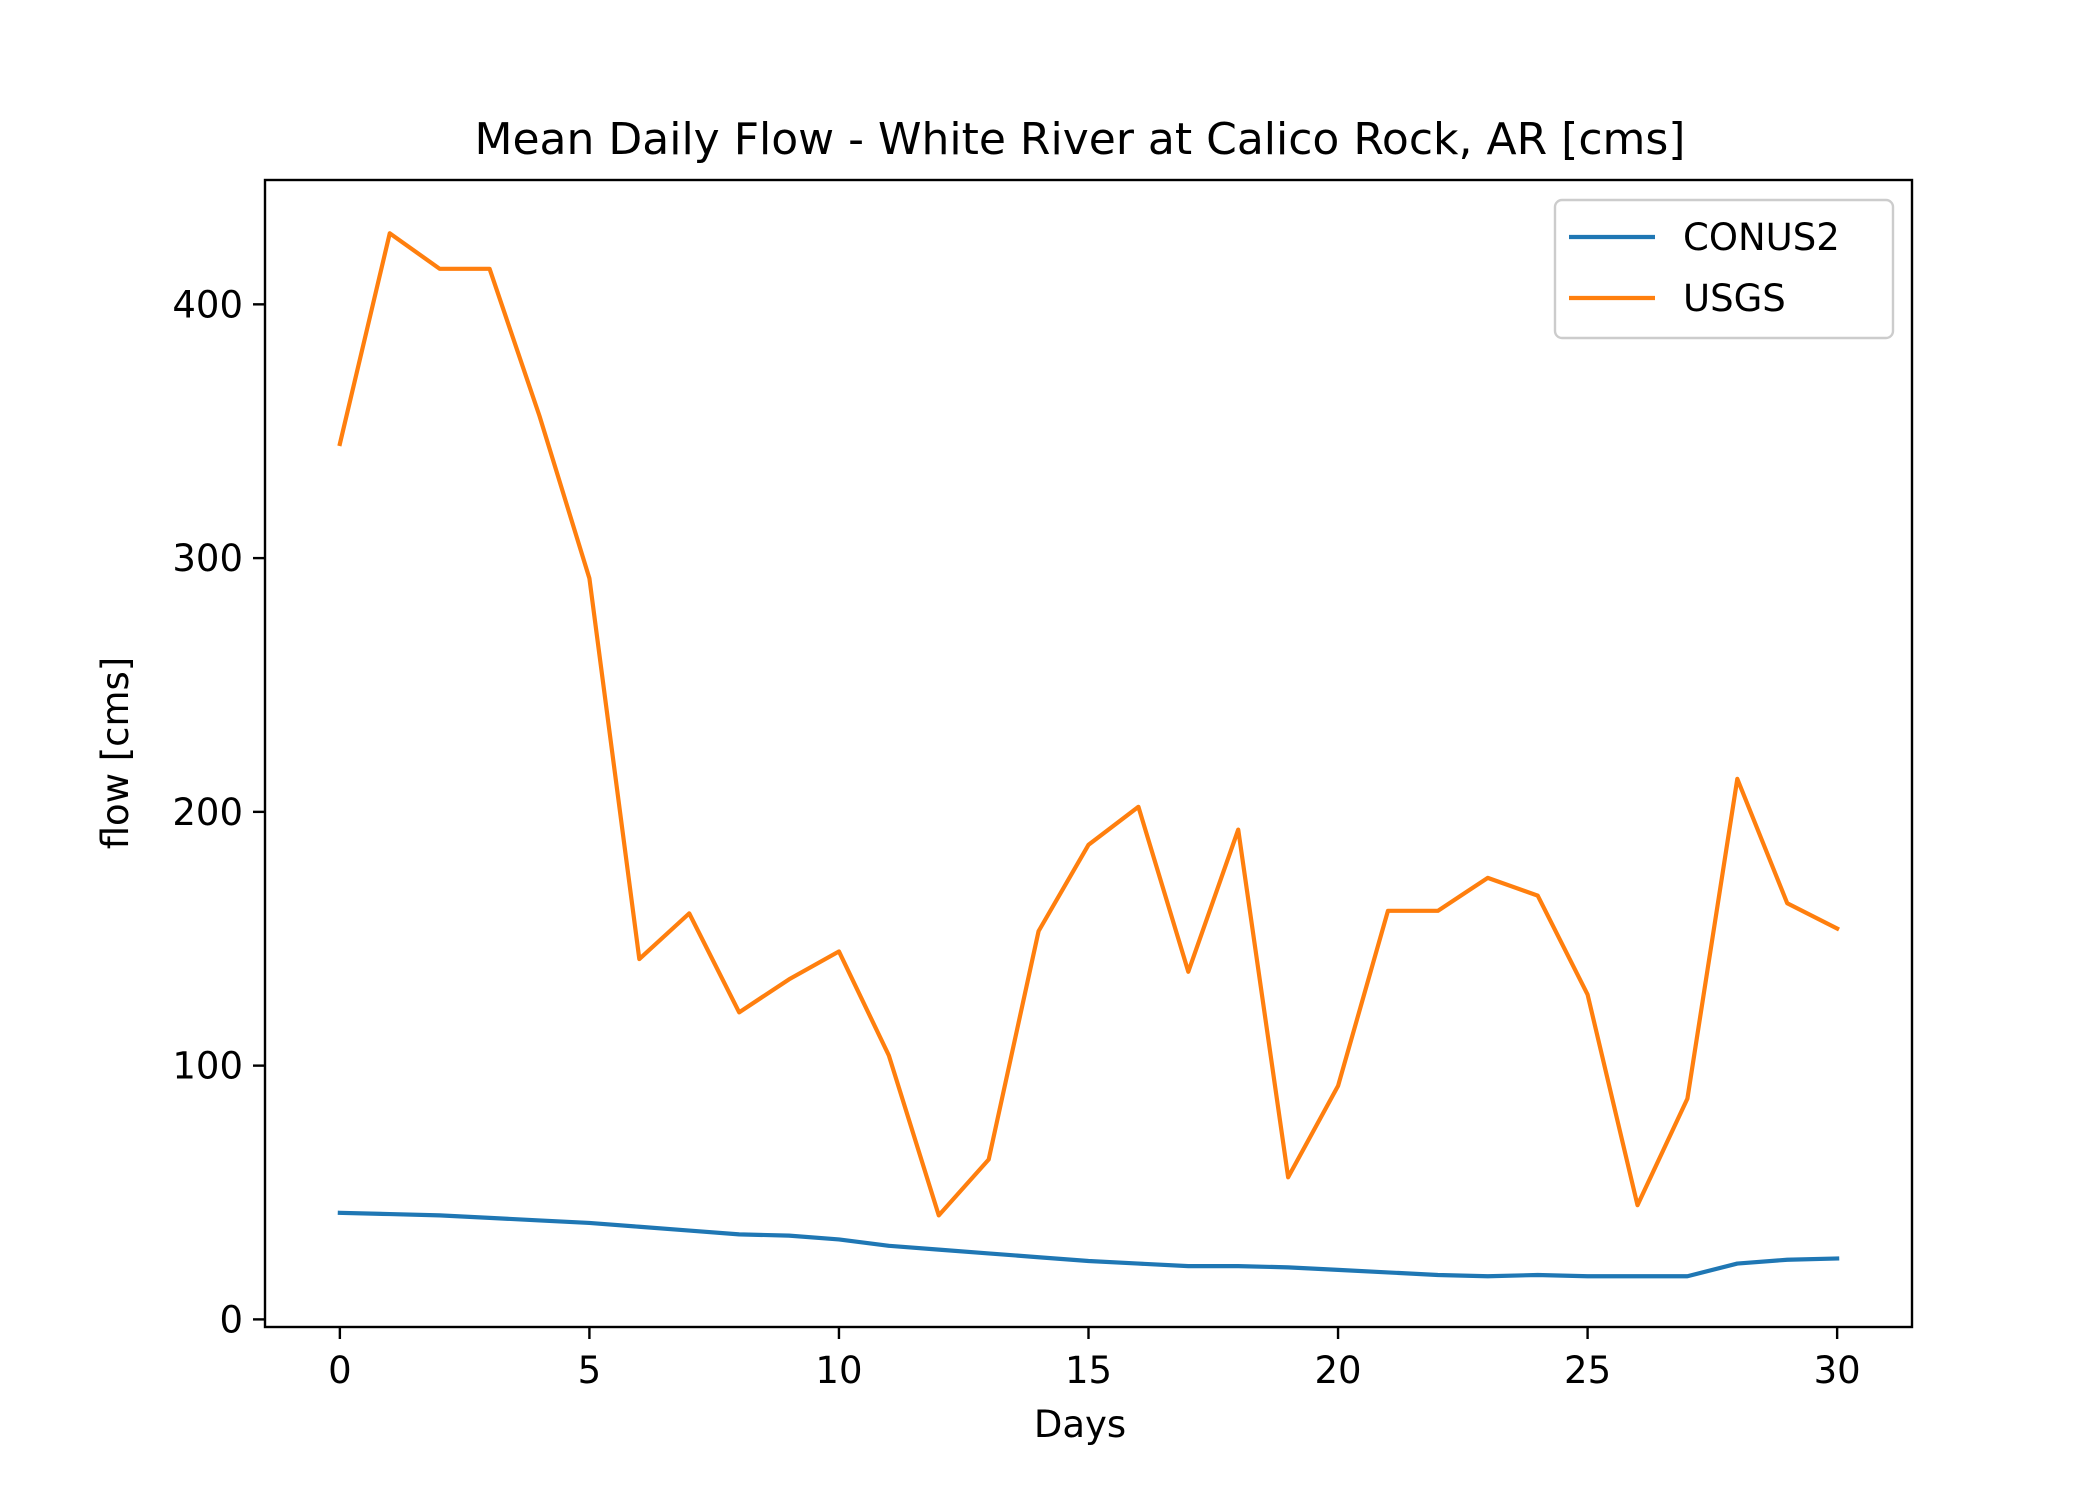  I want to click on x-tick-label-0: 0, so click(340, 1370).